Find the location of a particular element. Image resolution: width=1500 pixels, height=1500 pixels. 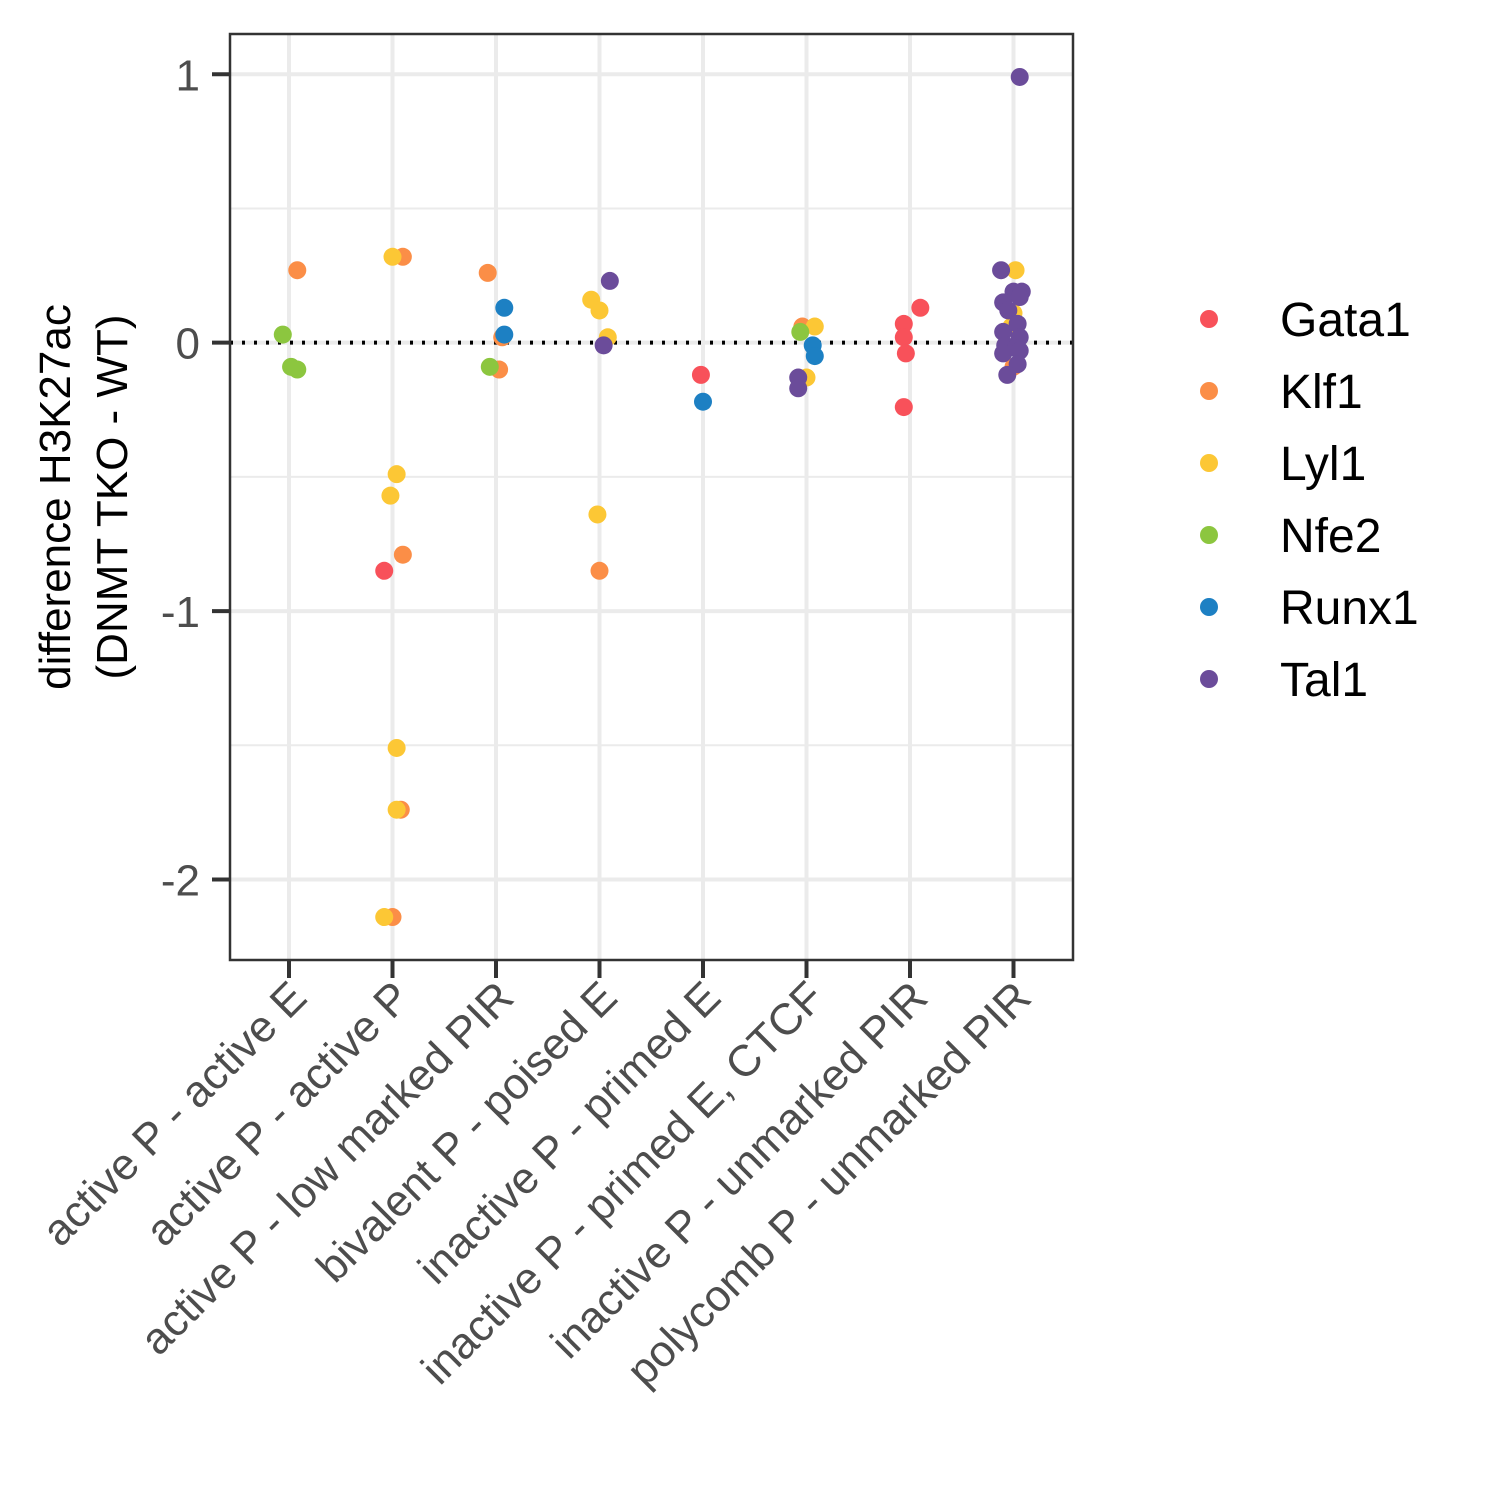

legend: Gata1 Klf1 Lyl1 Nfe2 Runx1 Tal1 is located at coordinates (1309, 500).